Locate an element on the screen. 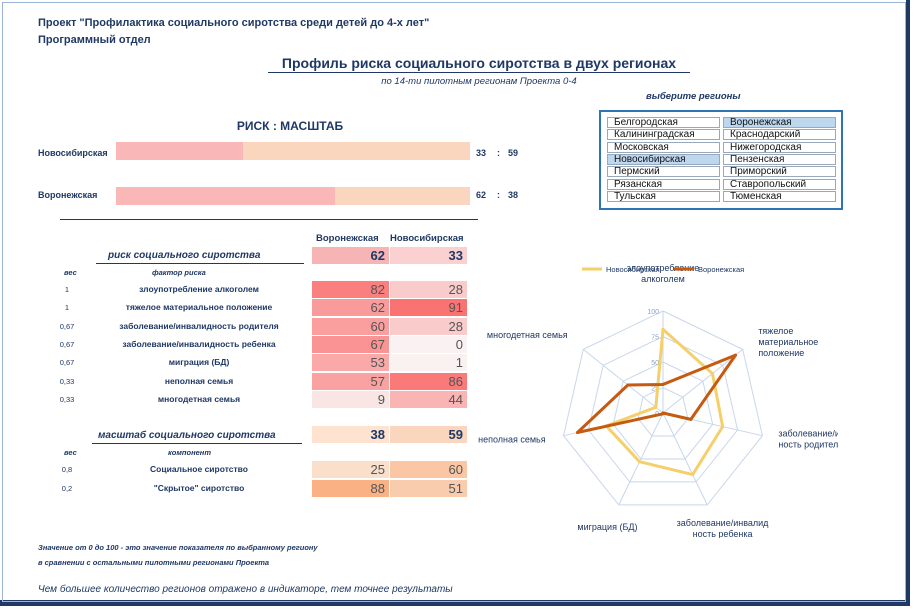 The height and width of the screenshot is (612, 914). value-cell-voronezh: 82 is located at coordinates (350, 289).